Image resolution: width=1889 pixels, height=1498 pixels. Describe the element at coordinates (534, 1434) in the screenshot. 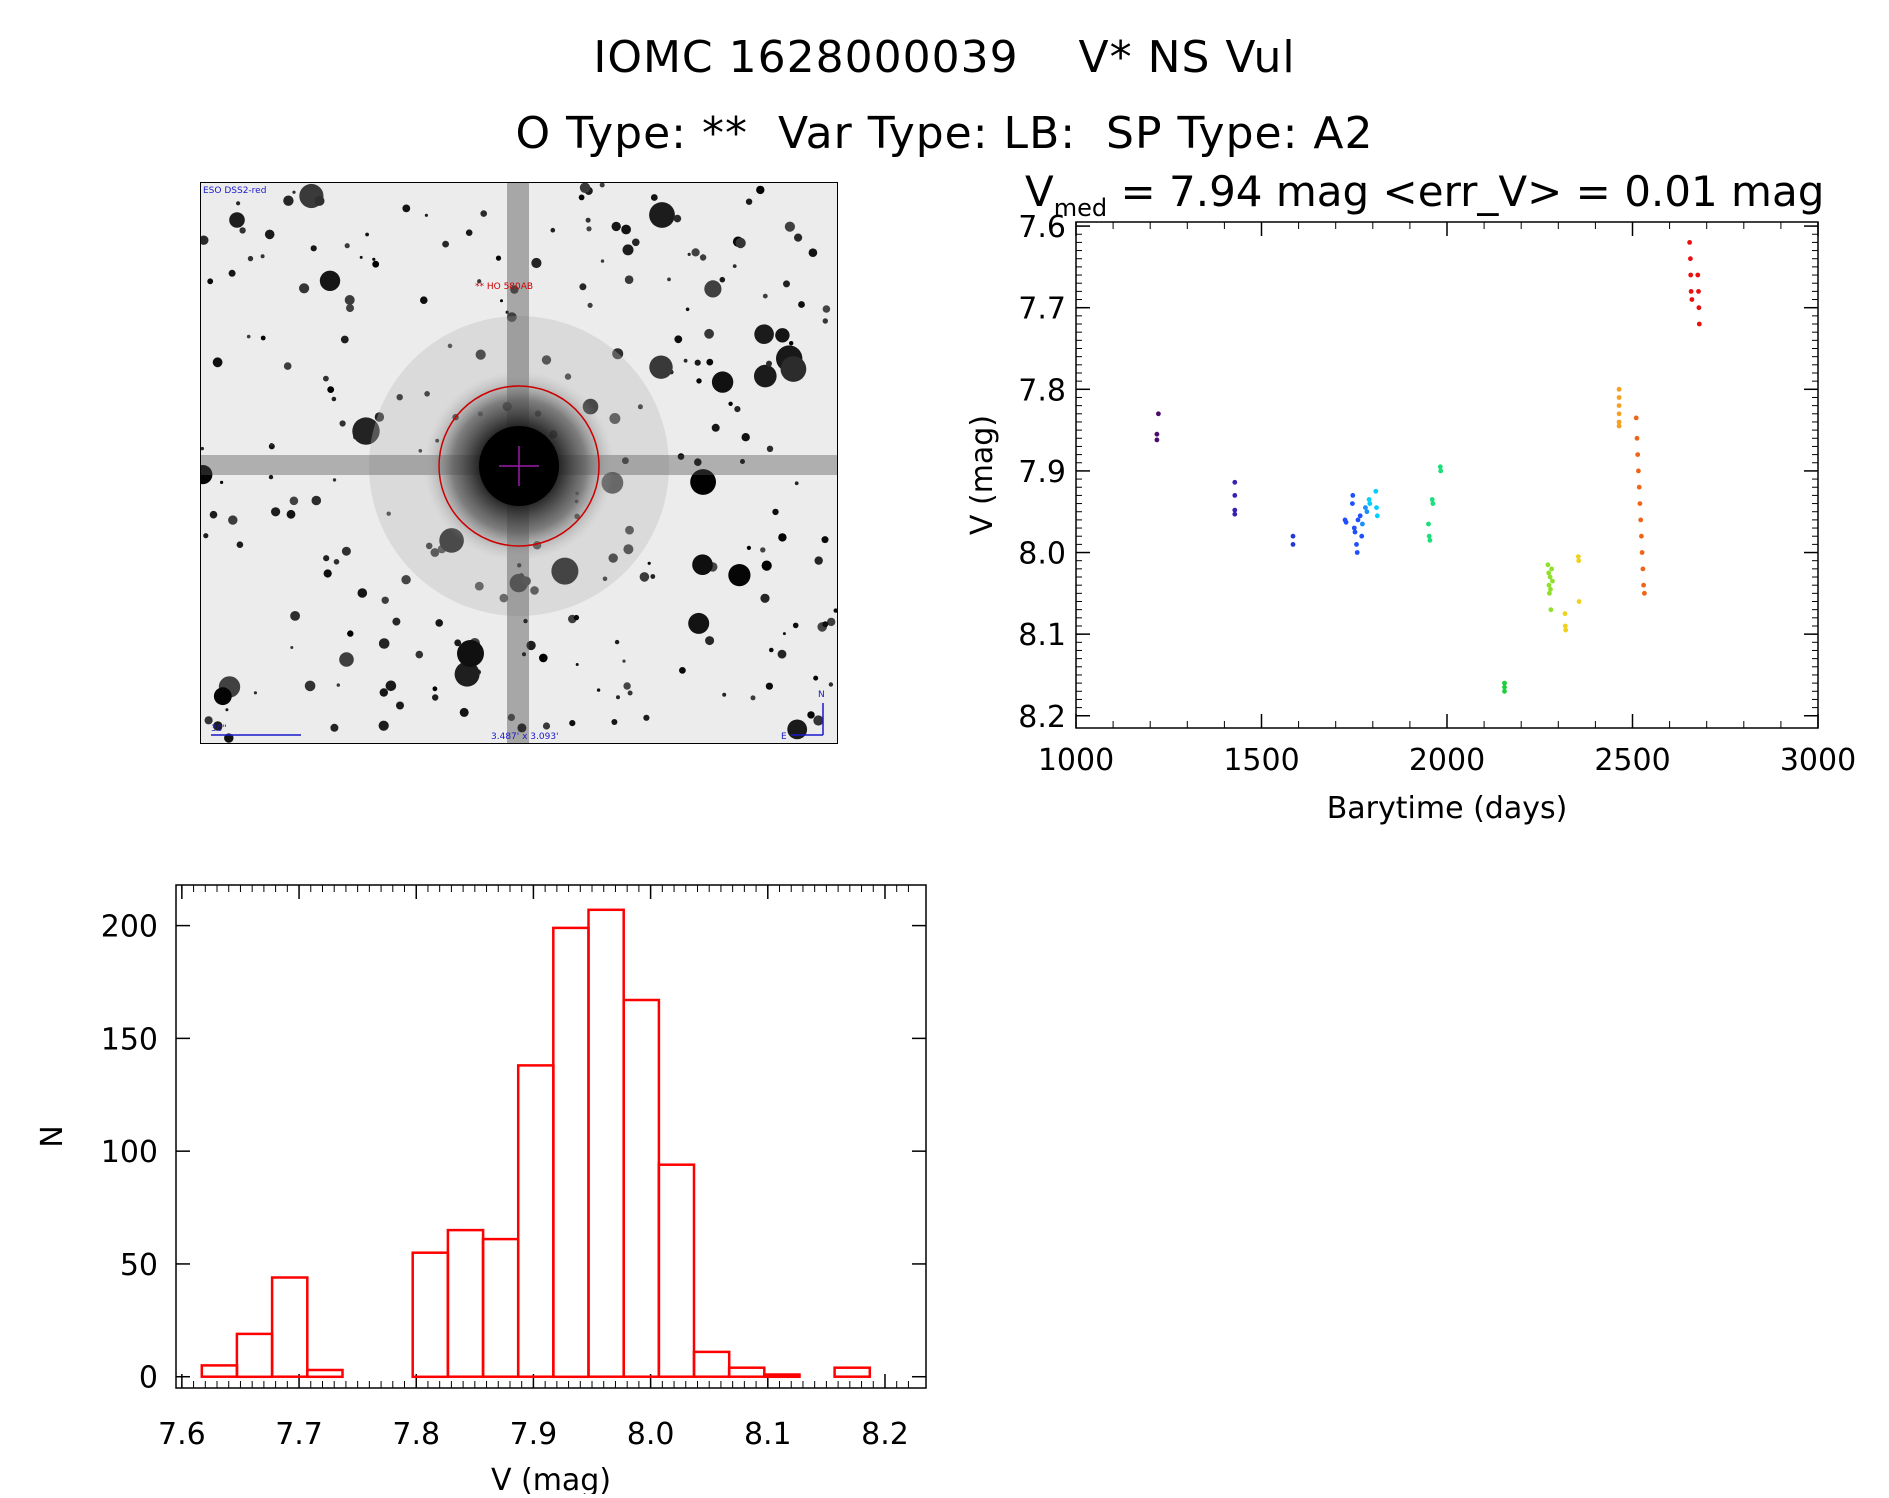

I see `x-tick-label: 7.9` at that location.